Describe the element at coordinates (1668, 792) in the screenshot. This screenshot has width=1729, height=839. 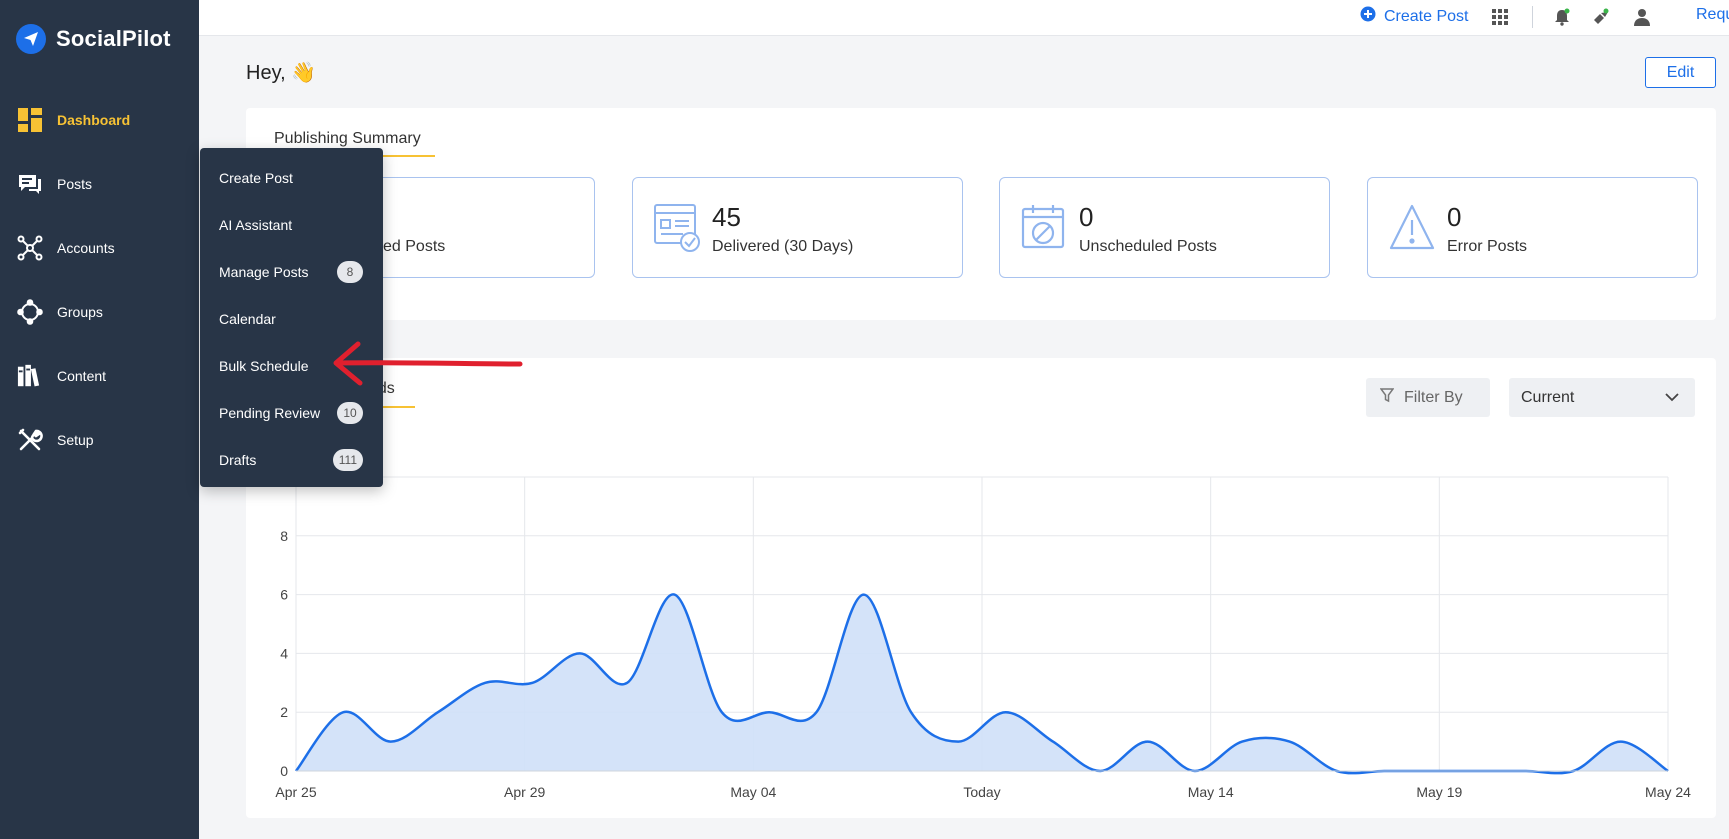
I see `x-tick-label: May 24` at that location.